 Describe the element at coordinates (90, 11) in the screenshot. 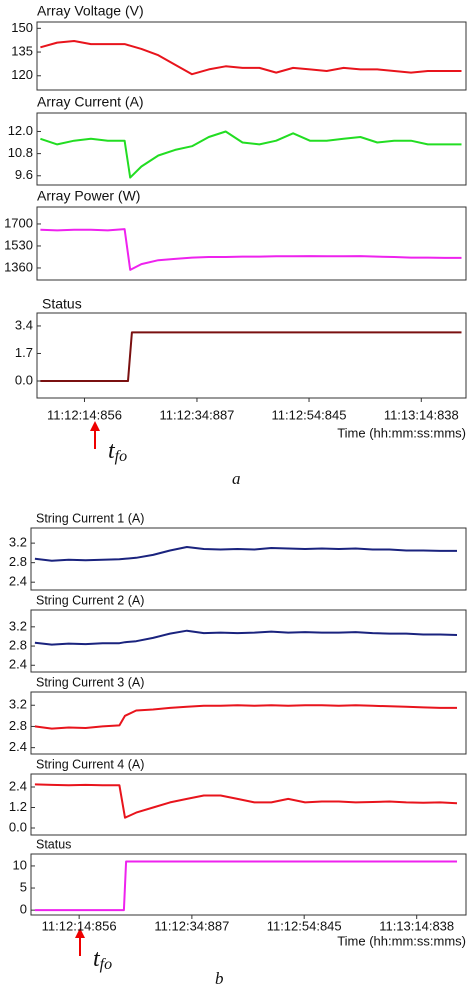

I see `panel-title: Array Voltage (V)` at that location.